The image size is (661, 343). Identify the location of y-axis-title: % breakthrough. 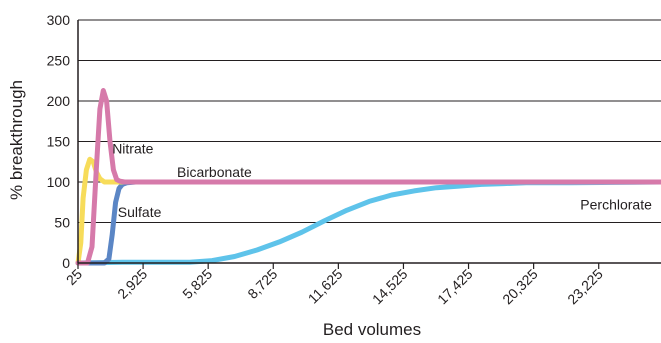
(16, 140).